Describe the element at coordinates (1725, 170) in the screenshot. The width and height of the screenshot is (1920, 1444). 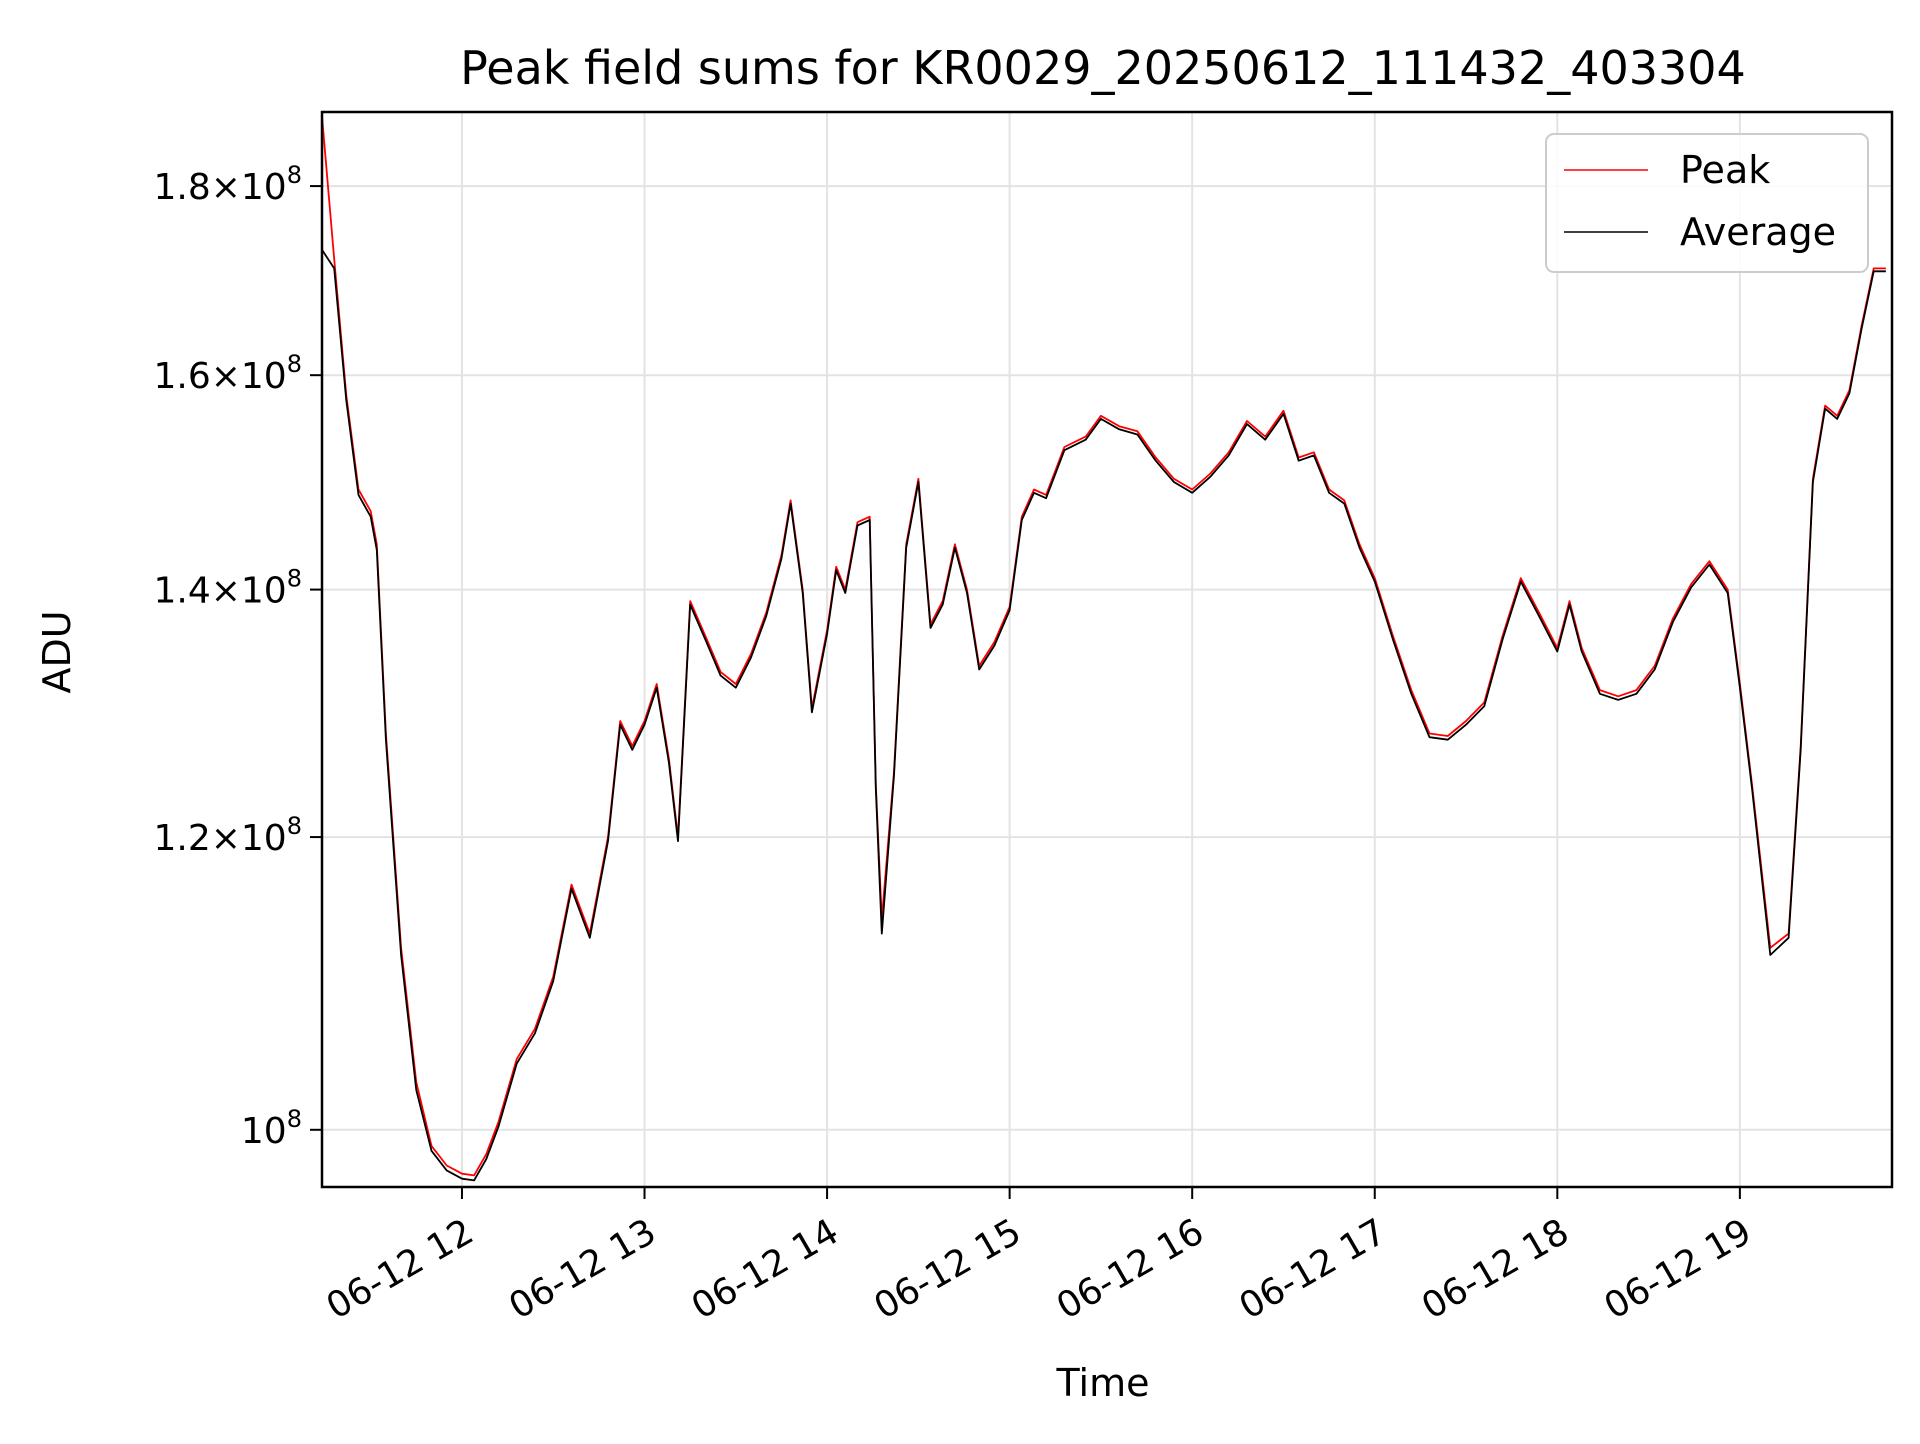
I see `legend-label-peak: Peak` at that location.